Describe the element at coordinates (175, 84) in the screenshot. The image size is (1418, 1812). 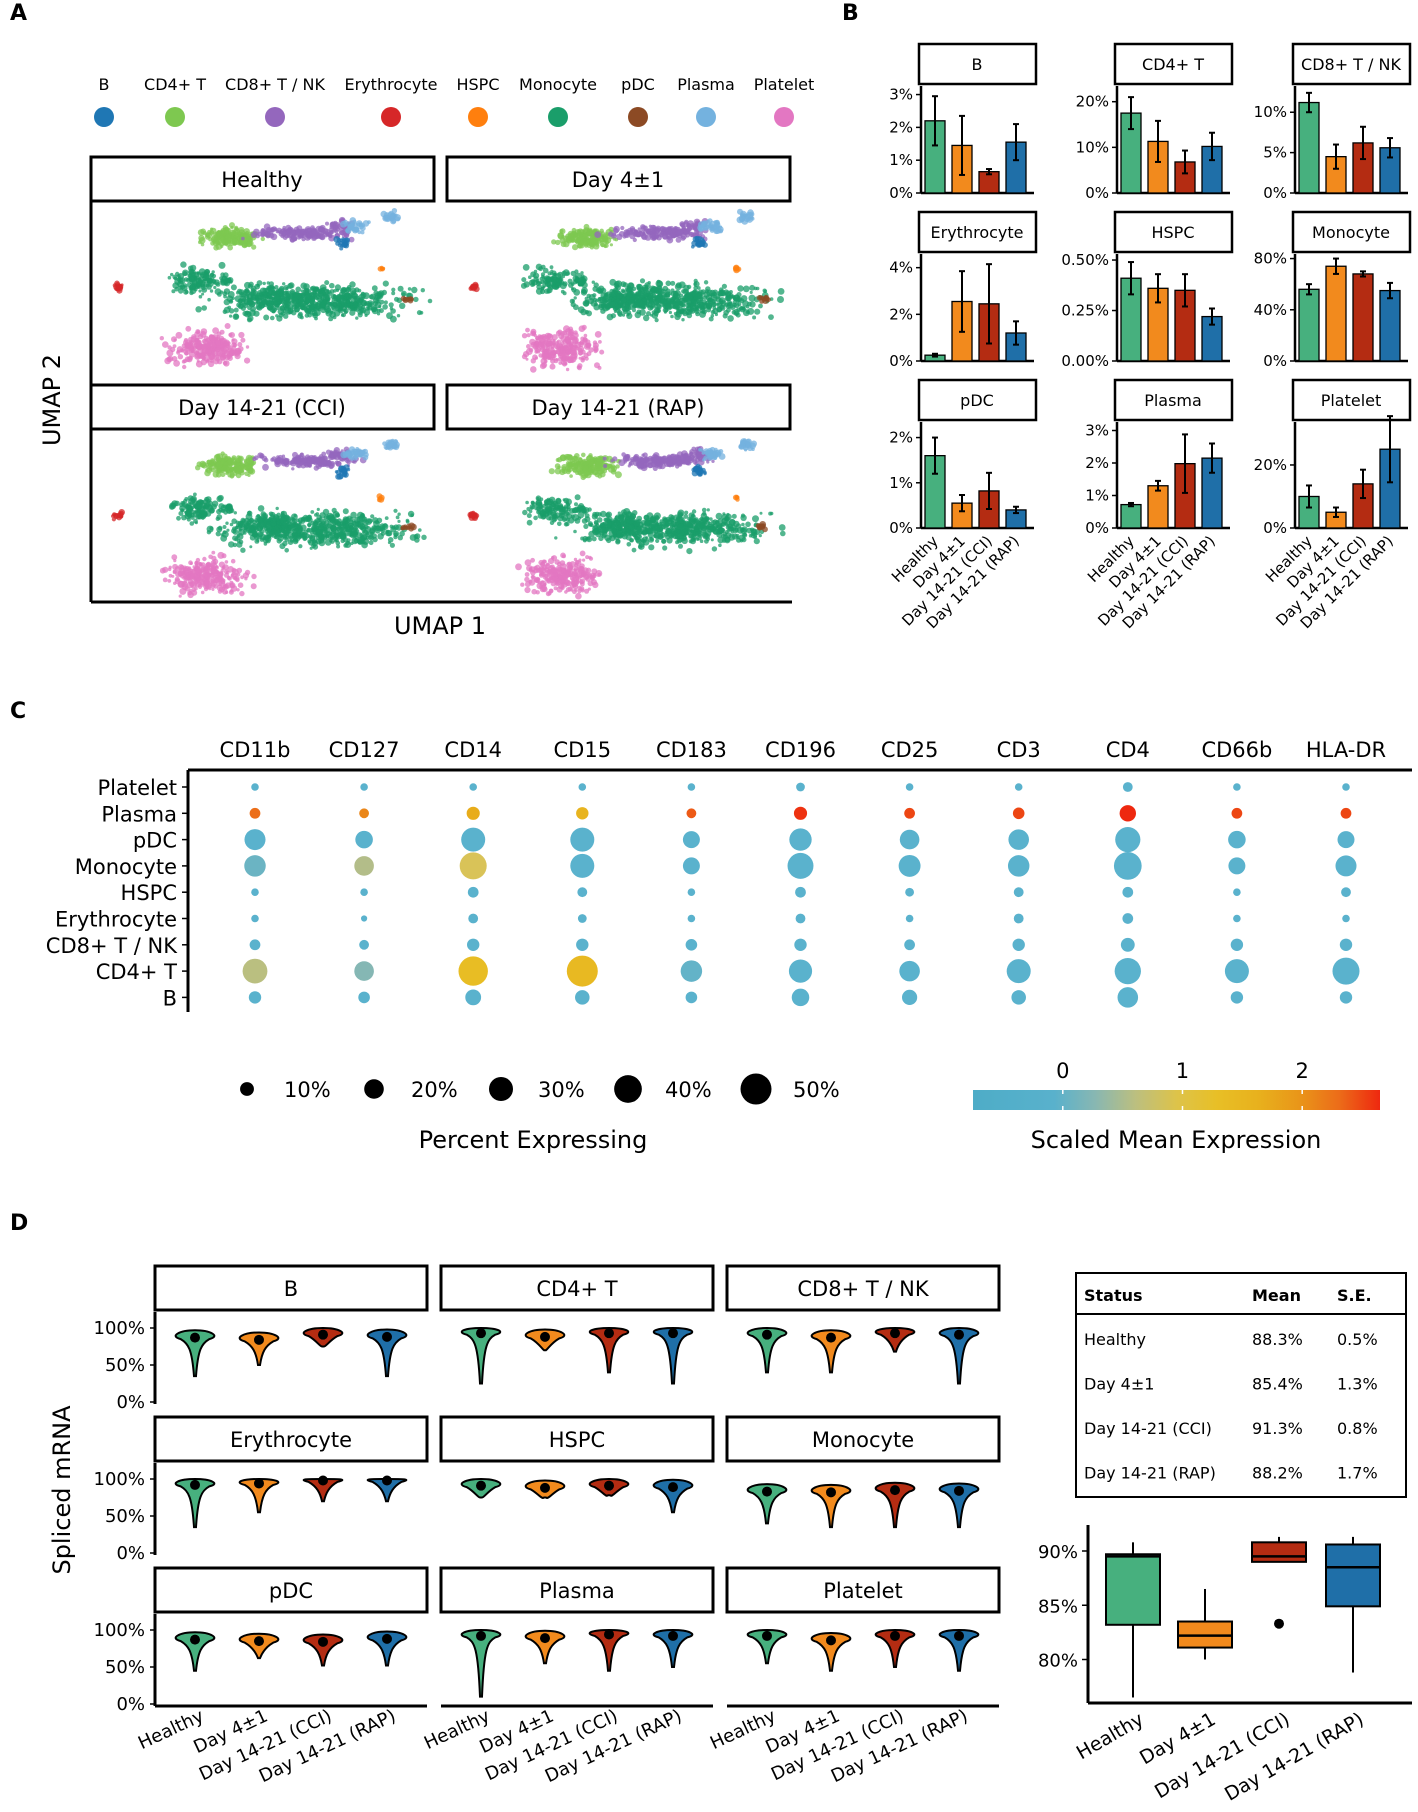
I see `umap-legend-label: CD4+ T` at that location.